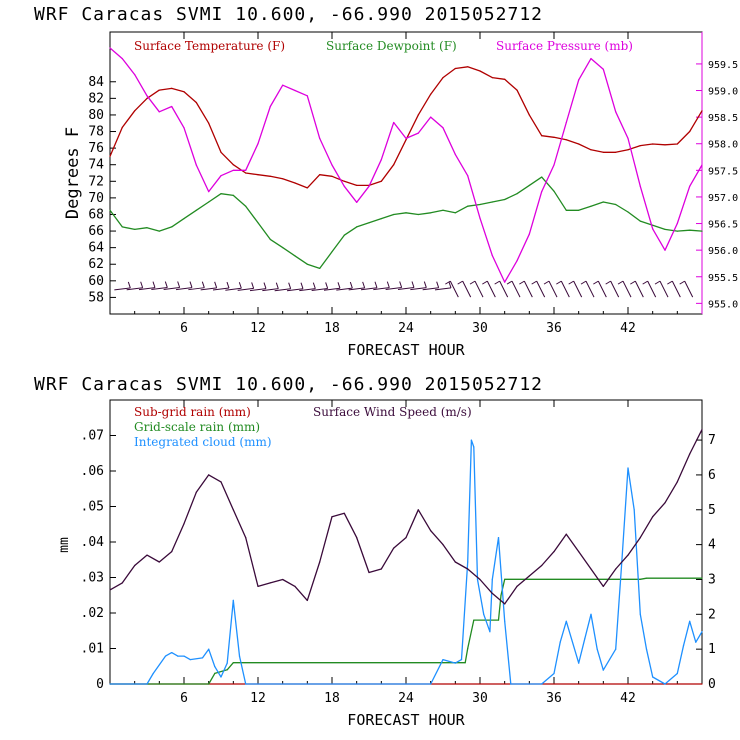 This screenshot has height=740, width=740. What do you see at coordinates (628, 698) in the screenshot?
I see `x-tick-label: 42` at bounding box center [628, 698].